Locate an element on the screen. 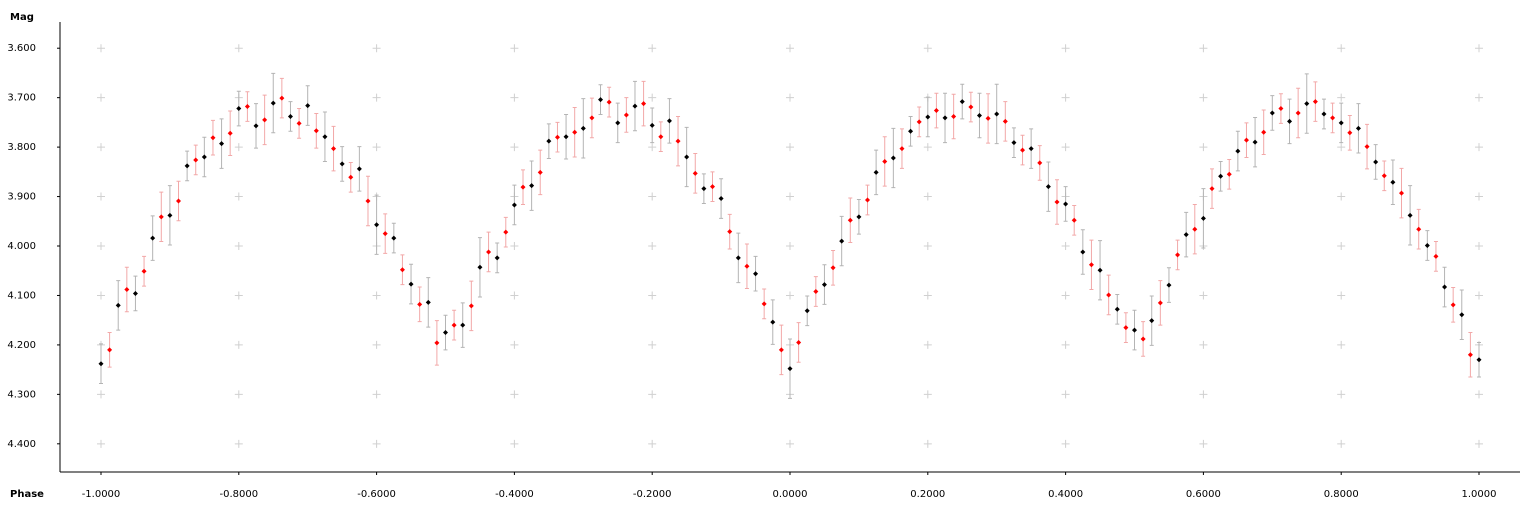  y-axis-label: Mag is located at coordinates (22, 17).